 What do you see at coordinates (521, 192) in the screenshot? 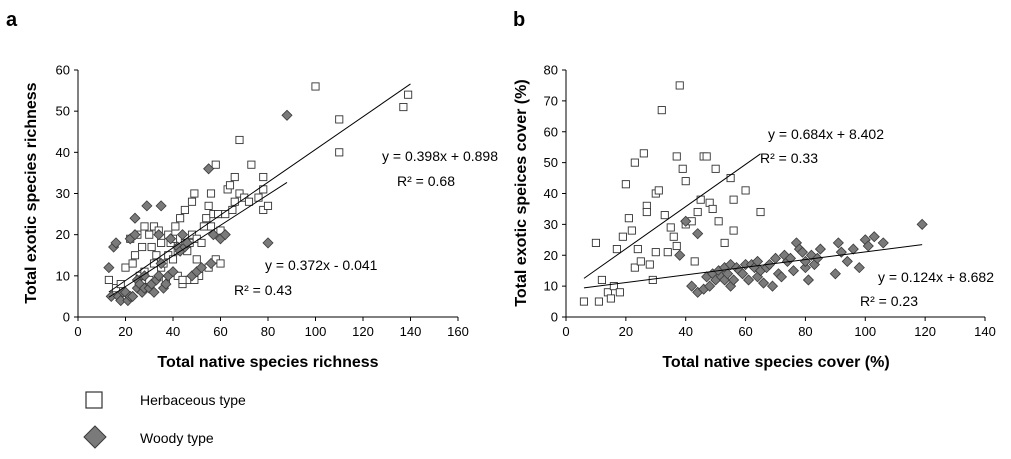
I see `y-axis-title: Total exotic speices cover (%)` at bounding box center [521, 192].